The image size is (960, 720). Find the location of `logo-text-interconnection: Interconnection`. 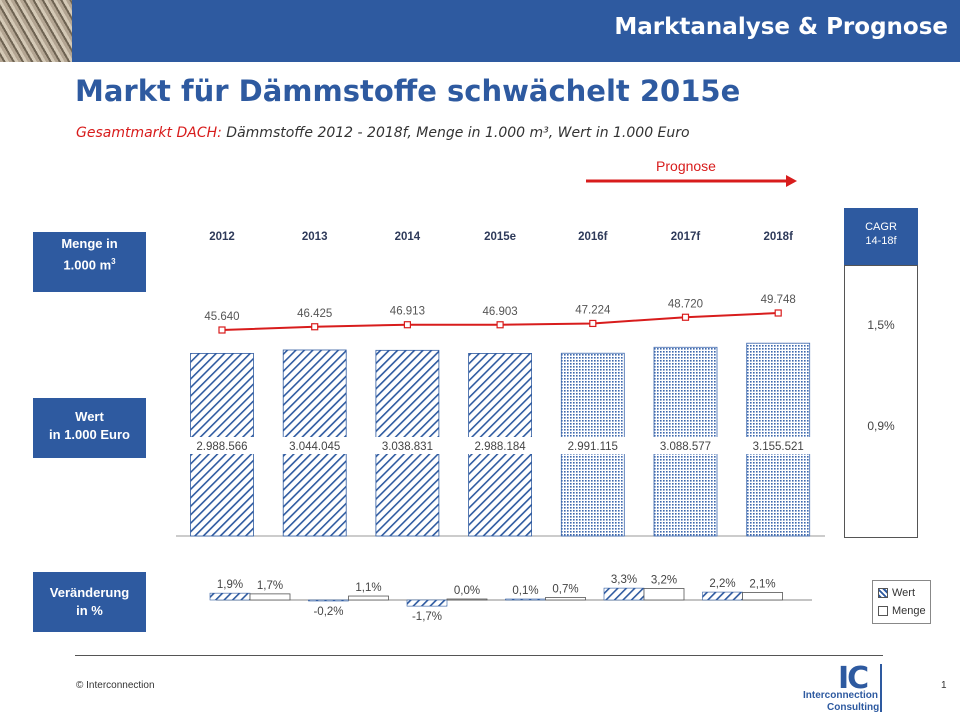

logo-text-interconnection: Interconnection is located at coordinates (841, 695).